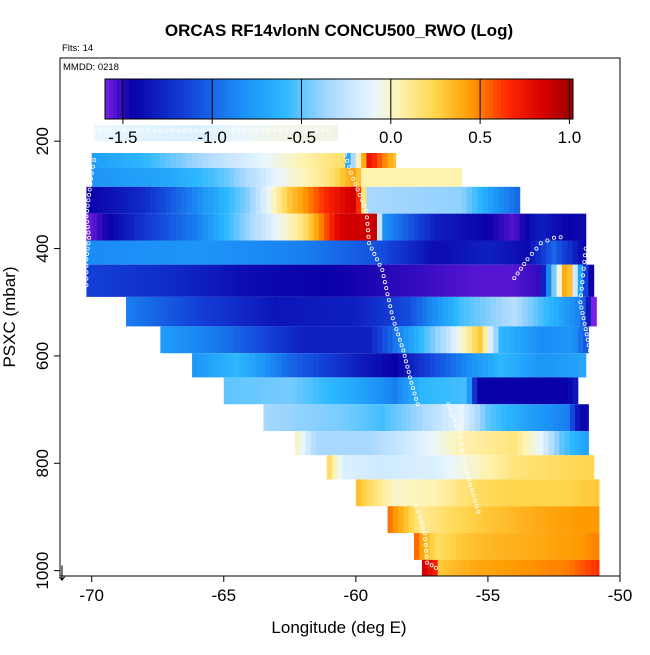 This screenshot has width=650, height=655. I want to click on chart-title: ORCAS RF14vlonN CONCU500_RWO (Log), so click(339, 30).